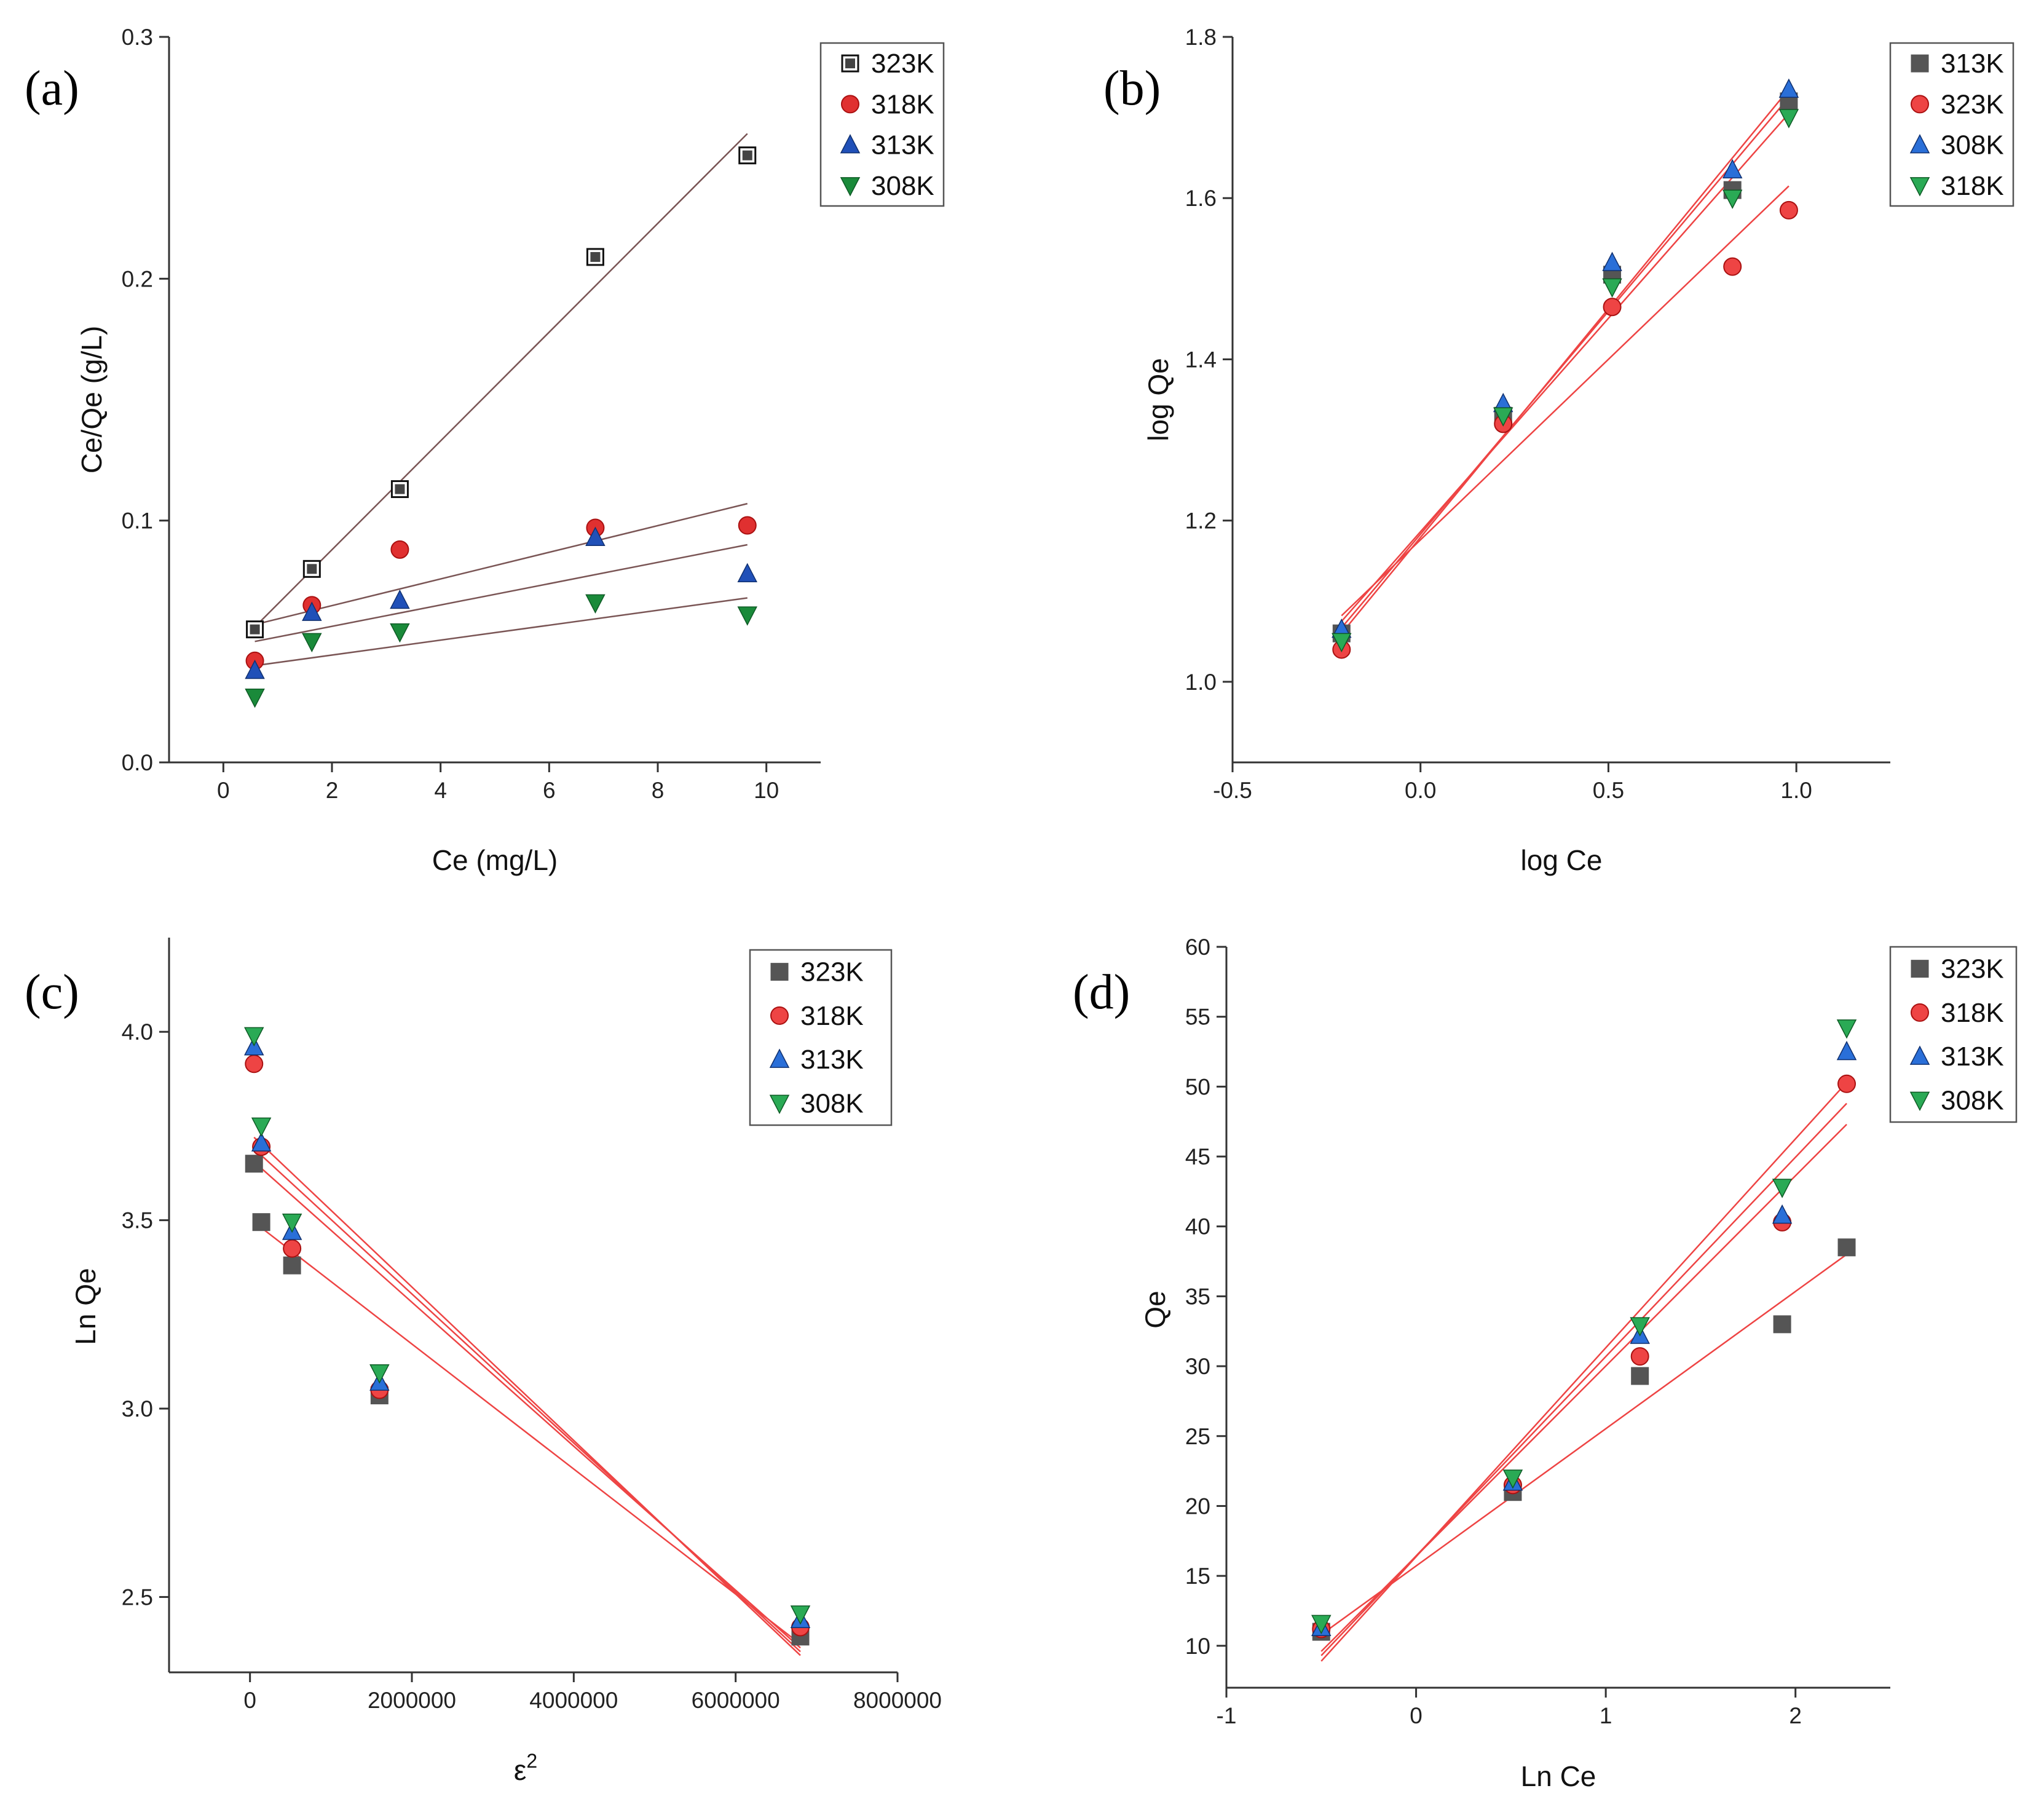 The height and width of the screenshot is (1799, 2044). What do you see at coordinates (1201, 359) in the screenshot?
I see `y-tick-label: 1.4` at bounding box center [1201, 359].